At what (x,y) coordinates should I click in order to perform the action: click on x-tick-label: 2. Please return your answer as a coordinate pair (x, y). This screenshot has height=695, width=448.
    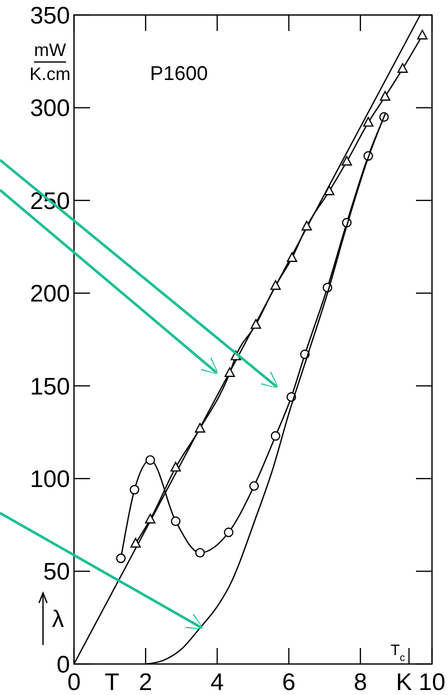
    Looking at the image, I should click on (145, 682).